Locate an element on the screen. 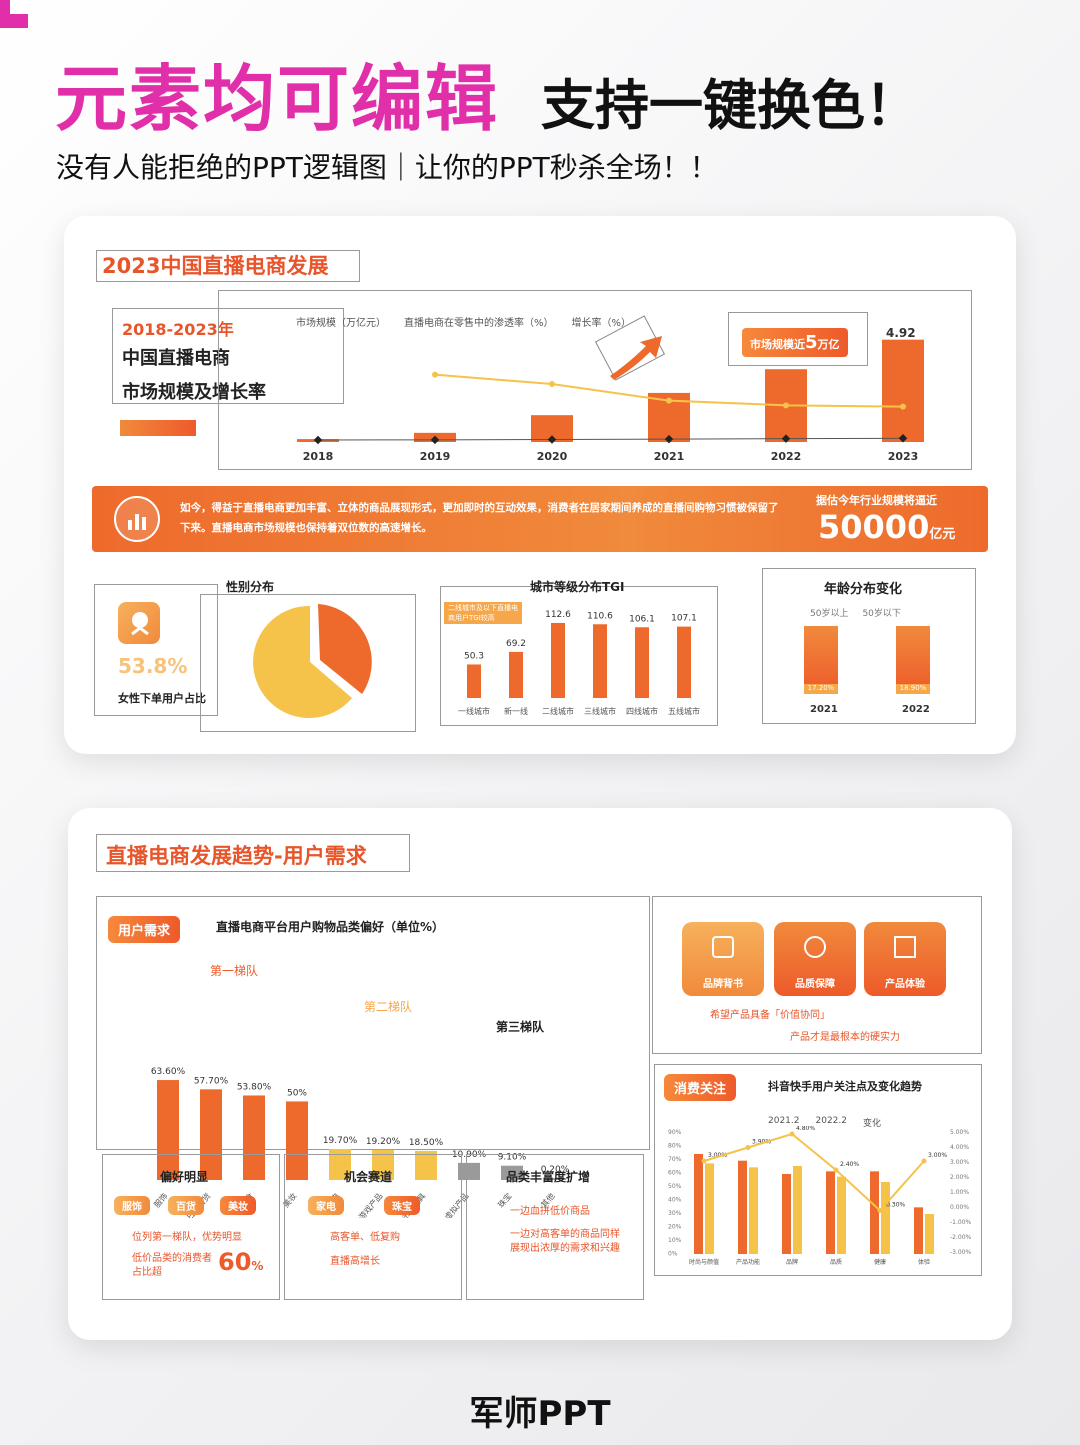 This screenshot has width=1080, height=1445. title2-selection-box is located at coordinates (253, 853).